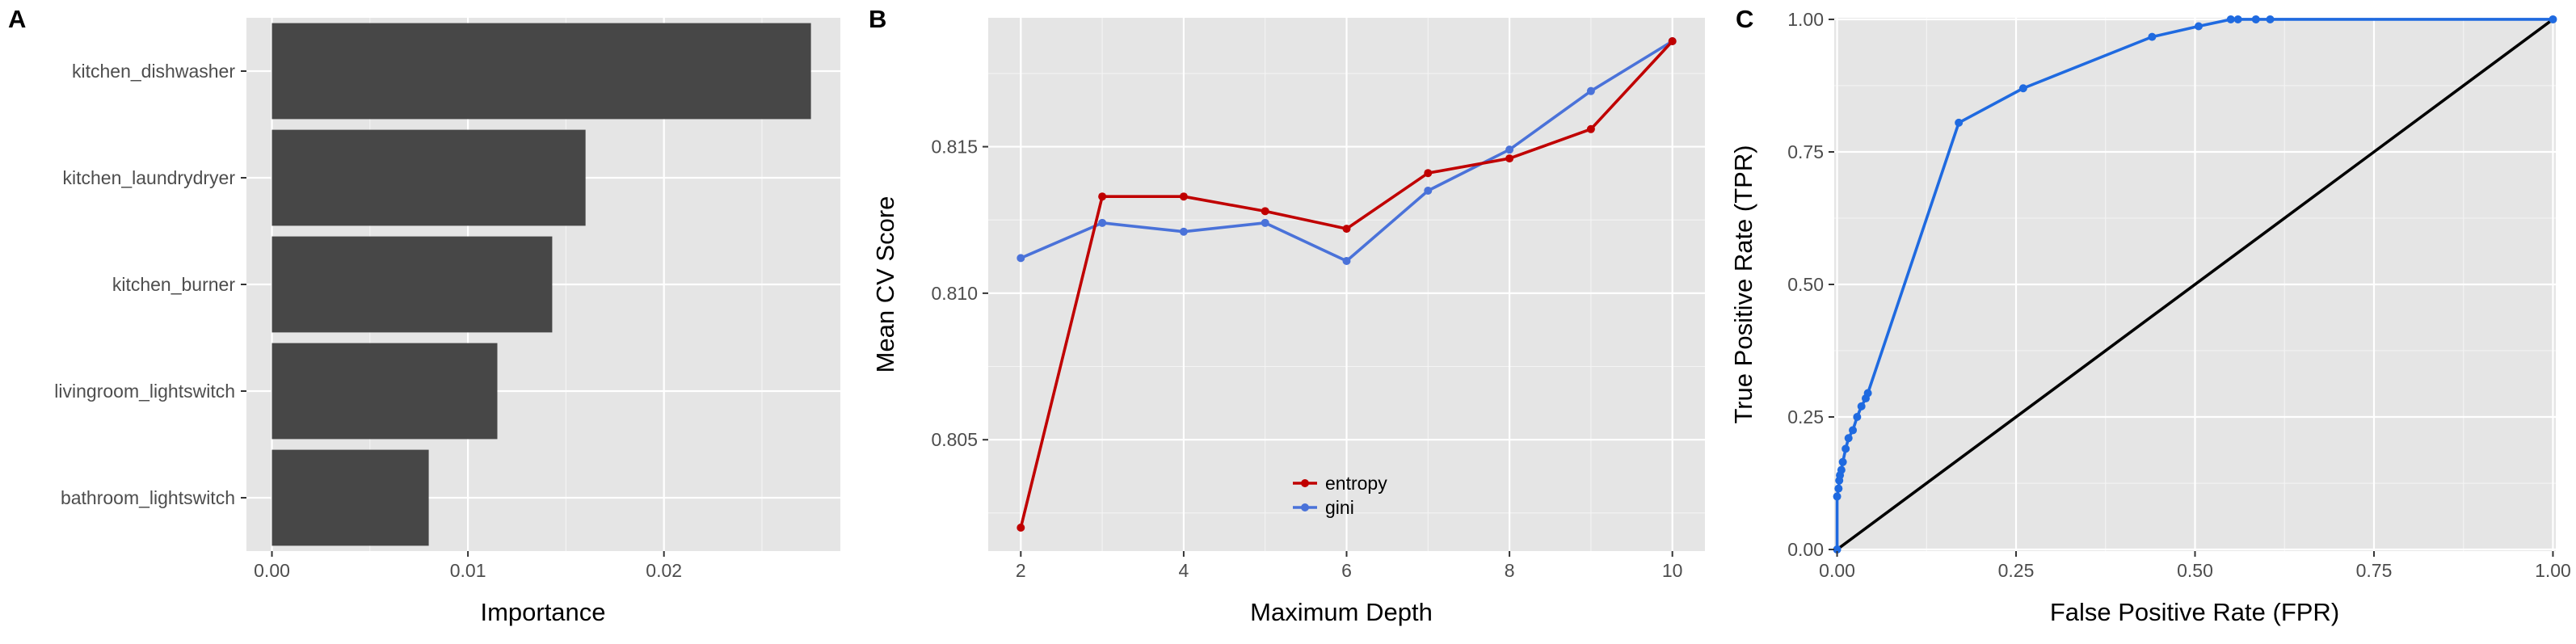 This screenshot has width=2576, height=644. Describe the element at coordinates (1744, 19) in the screenshot. I see `panel-tag-c: C` at that location.